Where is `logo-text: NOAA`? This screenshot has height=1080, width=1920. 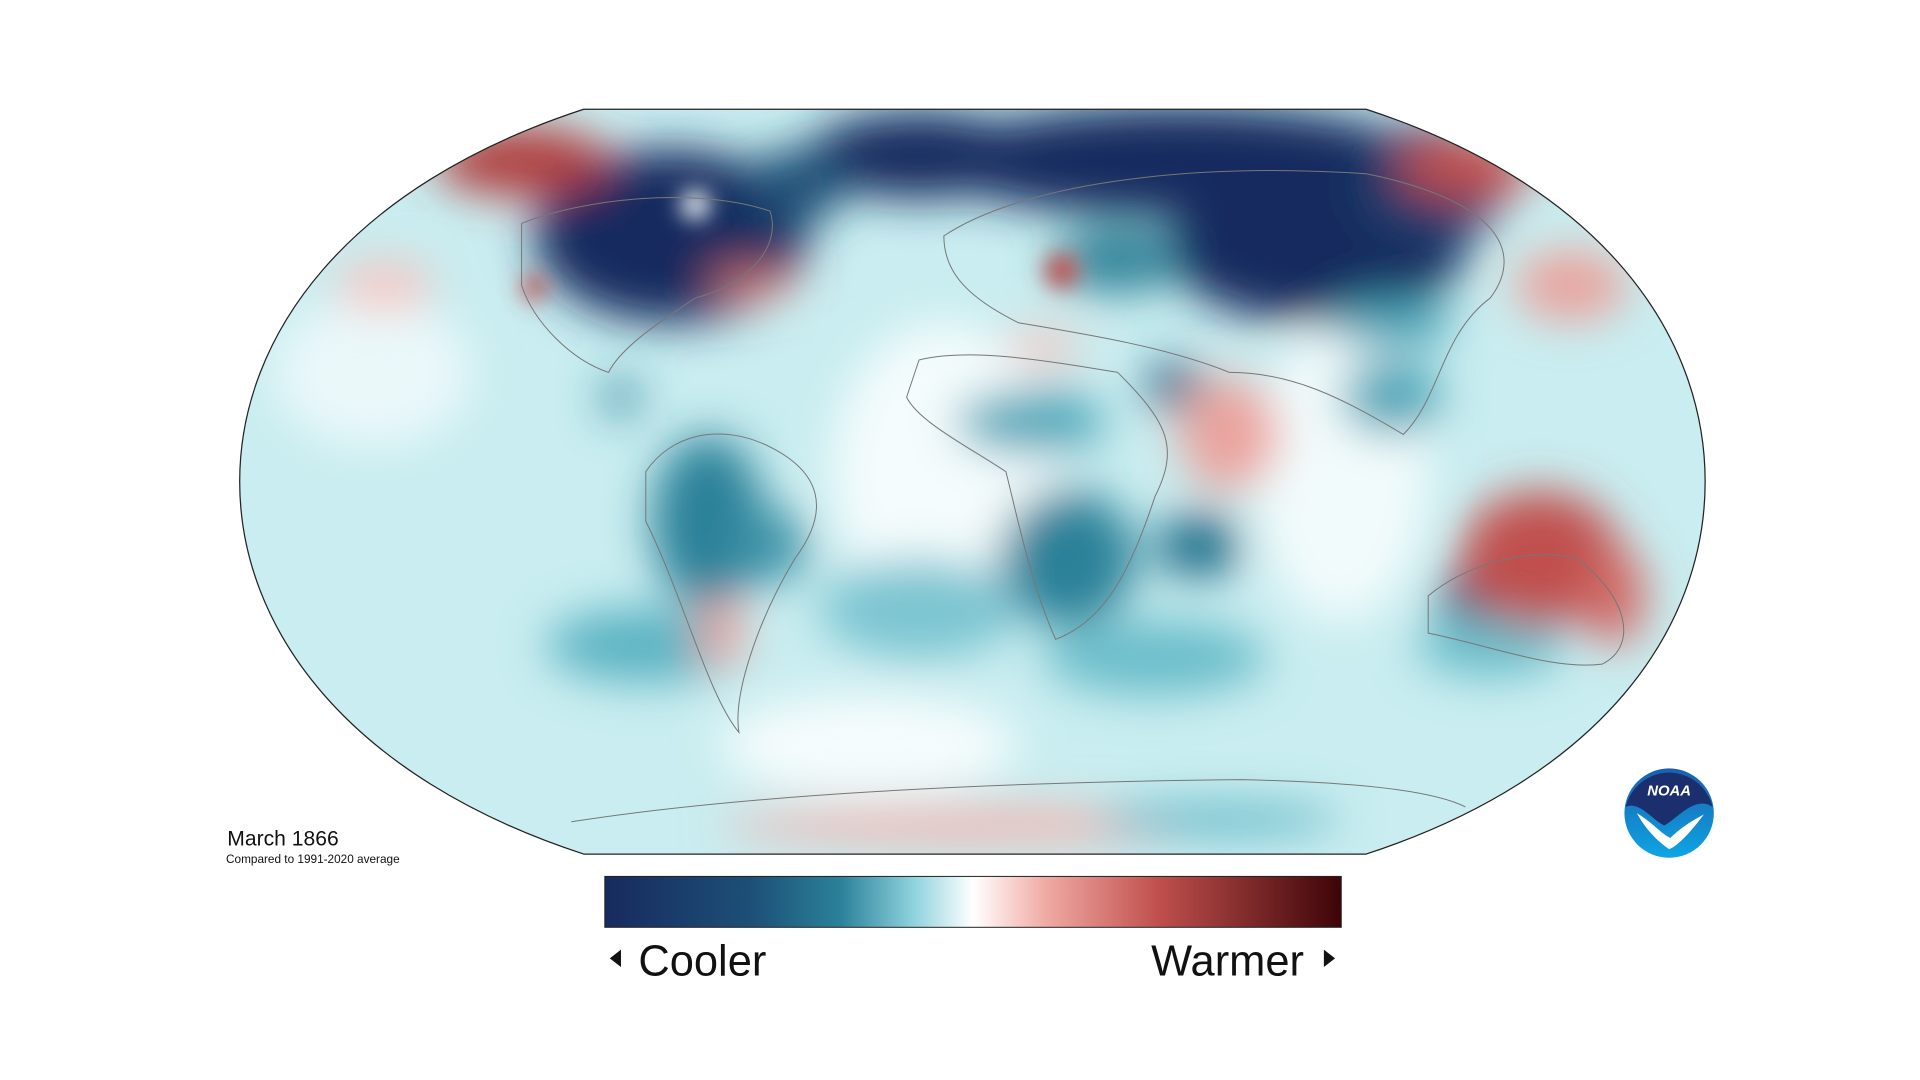 logo-text: NOAA is located at coordinates (1669, 792).